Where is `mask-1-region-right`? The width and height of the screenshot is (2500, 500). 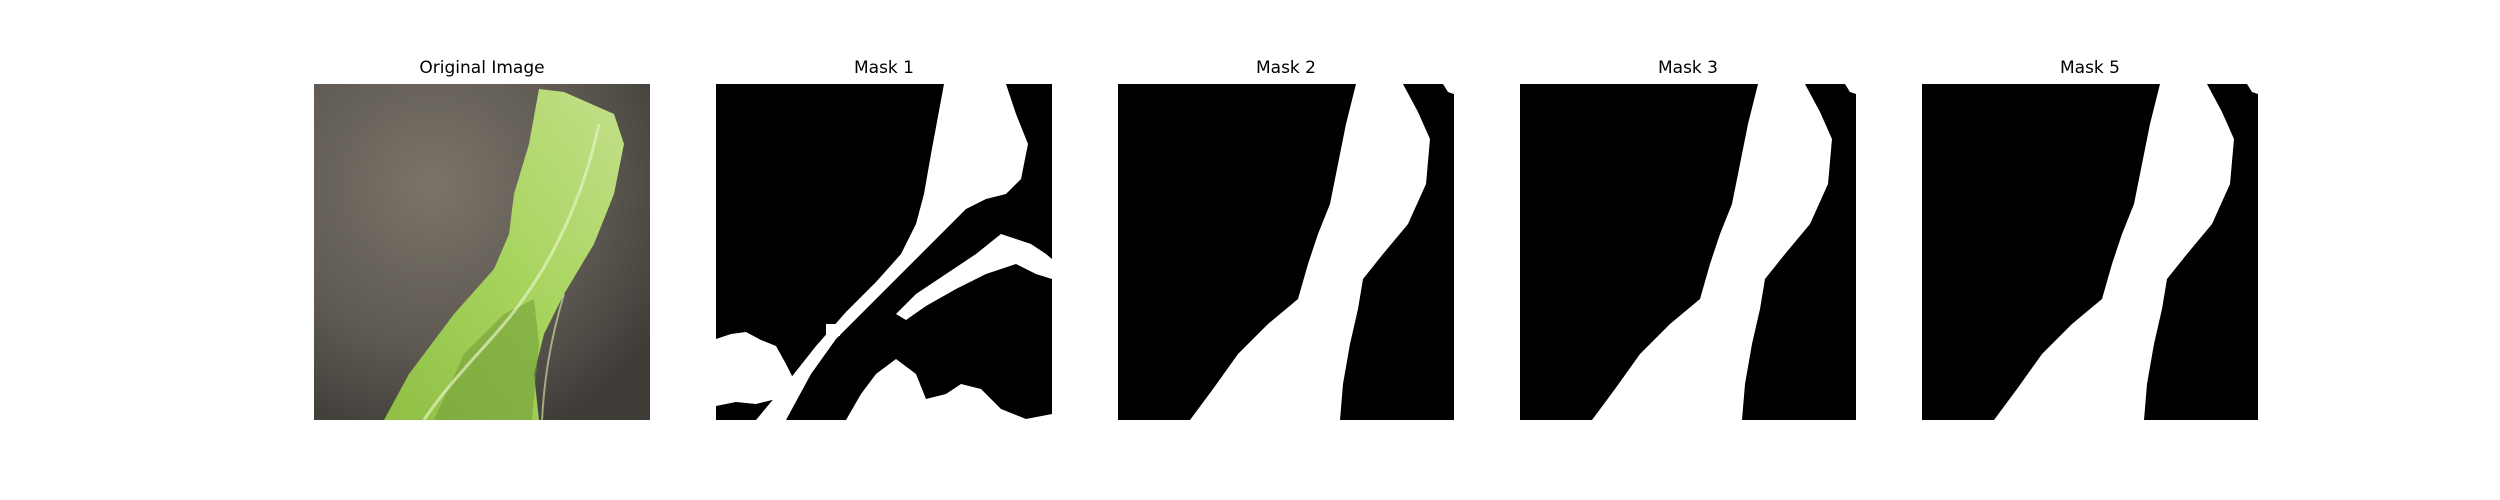 mask-1-region-right is located at coordinates (974, 277).